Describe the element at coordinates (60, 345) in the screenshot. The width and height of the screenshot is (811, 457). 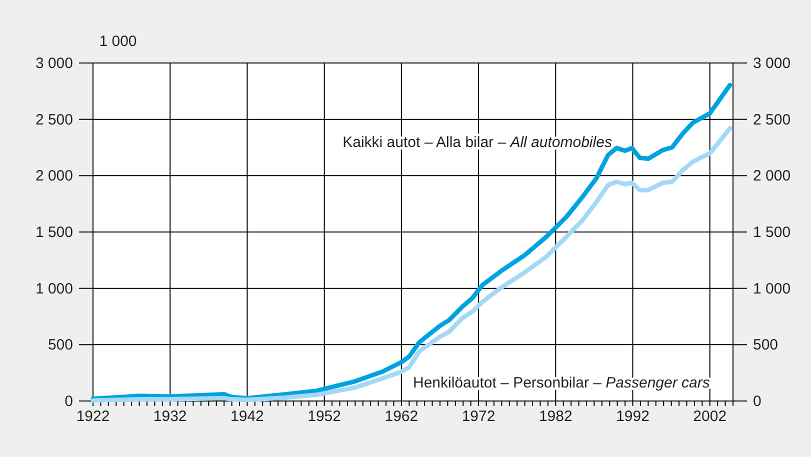
I see `y-tick-label: 500` at that location.